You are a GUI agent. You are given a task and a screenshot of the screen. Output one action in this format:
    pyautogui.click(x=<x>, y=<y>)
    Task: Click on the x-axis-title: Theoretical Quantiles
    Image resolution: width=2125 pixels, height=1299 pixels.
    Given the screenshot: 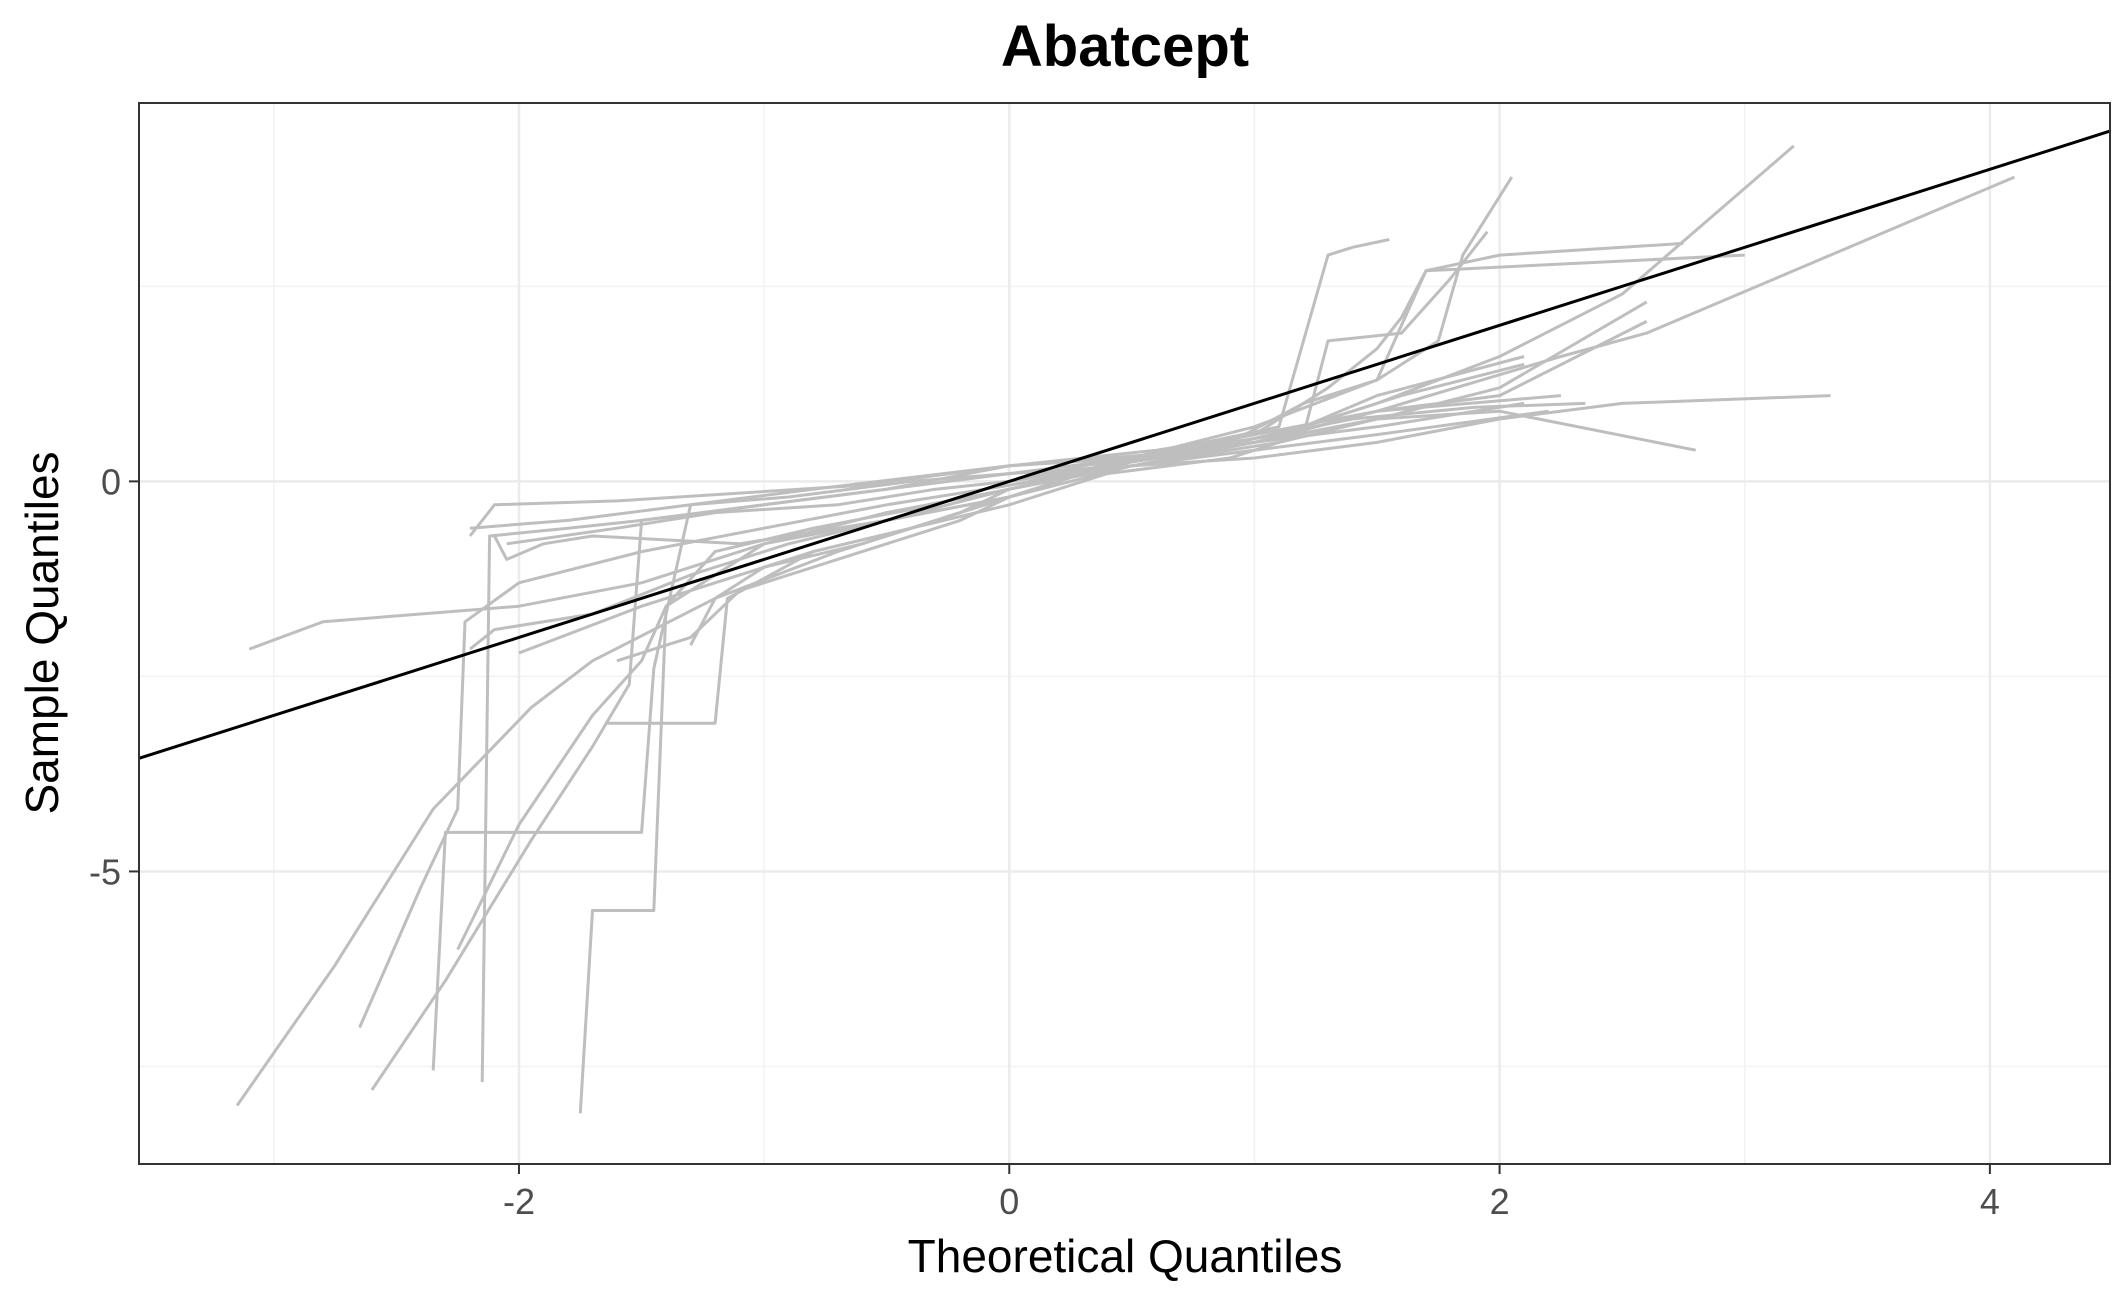 What is the action you would take?
    pyautogui.click(x=1125, y=1256)
    